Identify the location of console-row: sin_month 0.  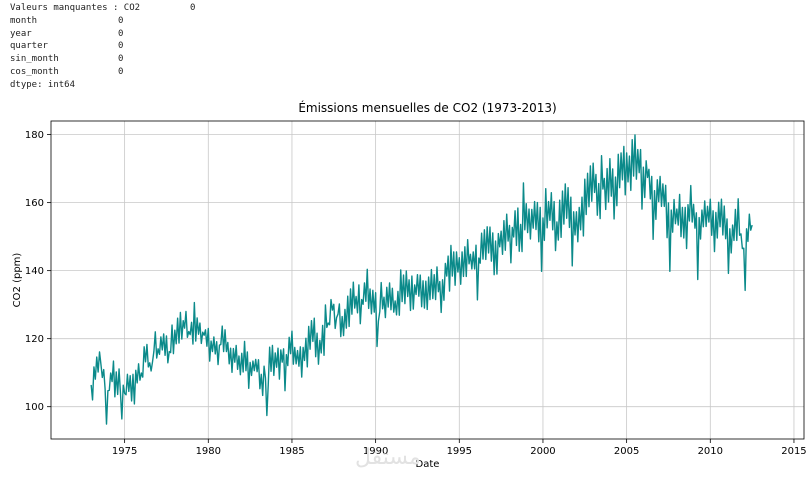
(102, 59).